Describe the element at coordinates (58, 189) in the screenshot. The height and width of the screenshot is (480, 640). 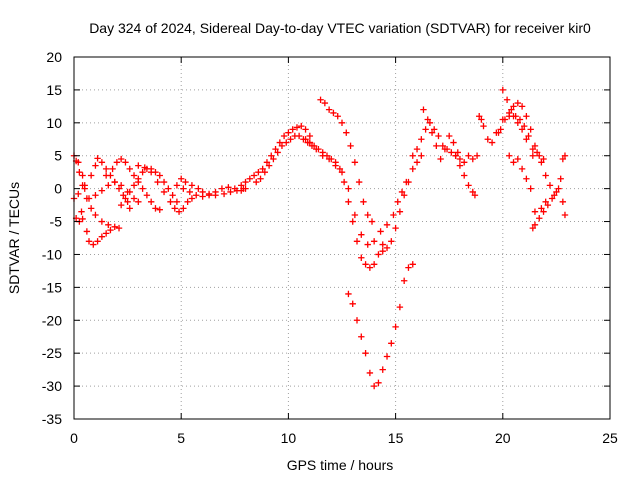
I see `y-tick-label: 0` at that location.